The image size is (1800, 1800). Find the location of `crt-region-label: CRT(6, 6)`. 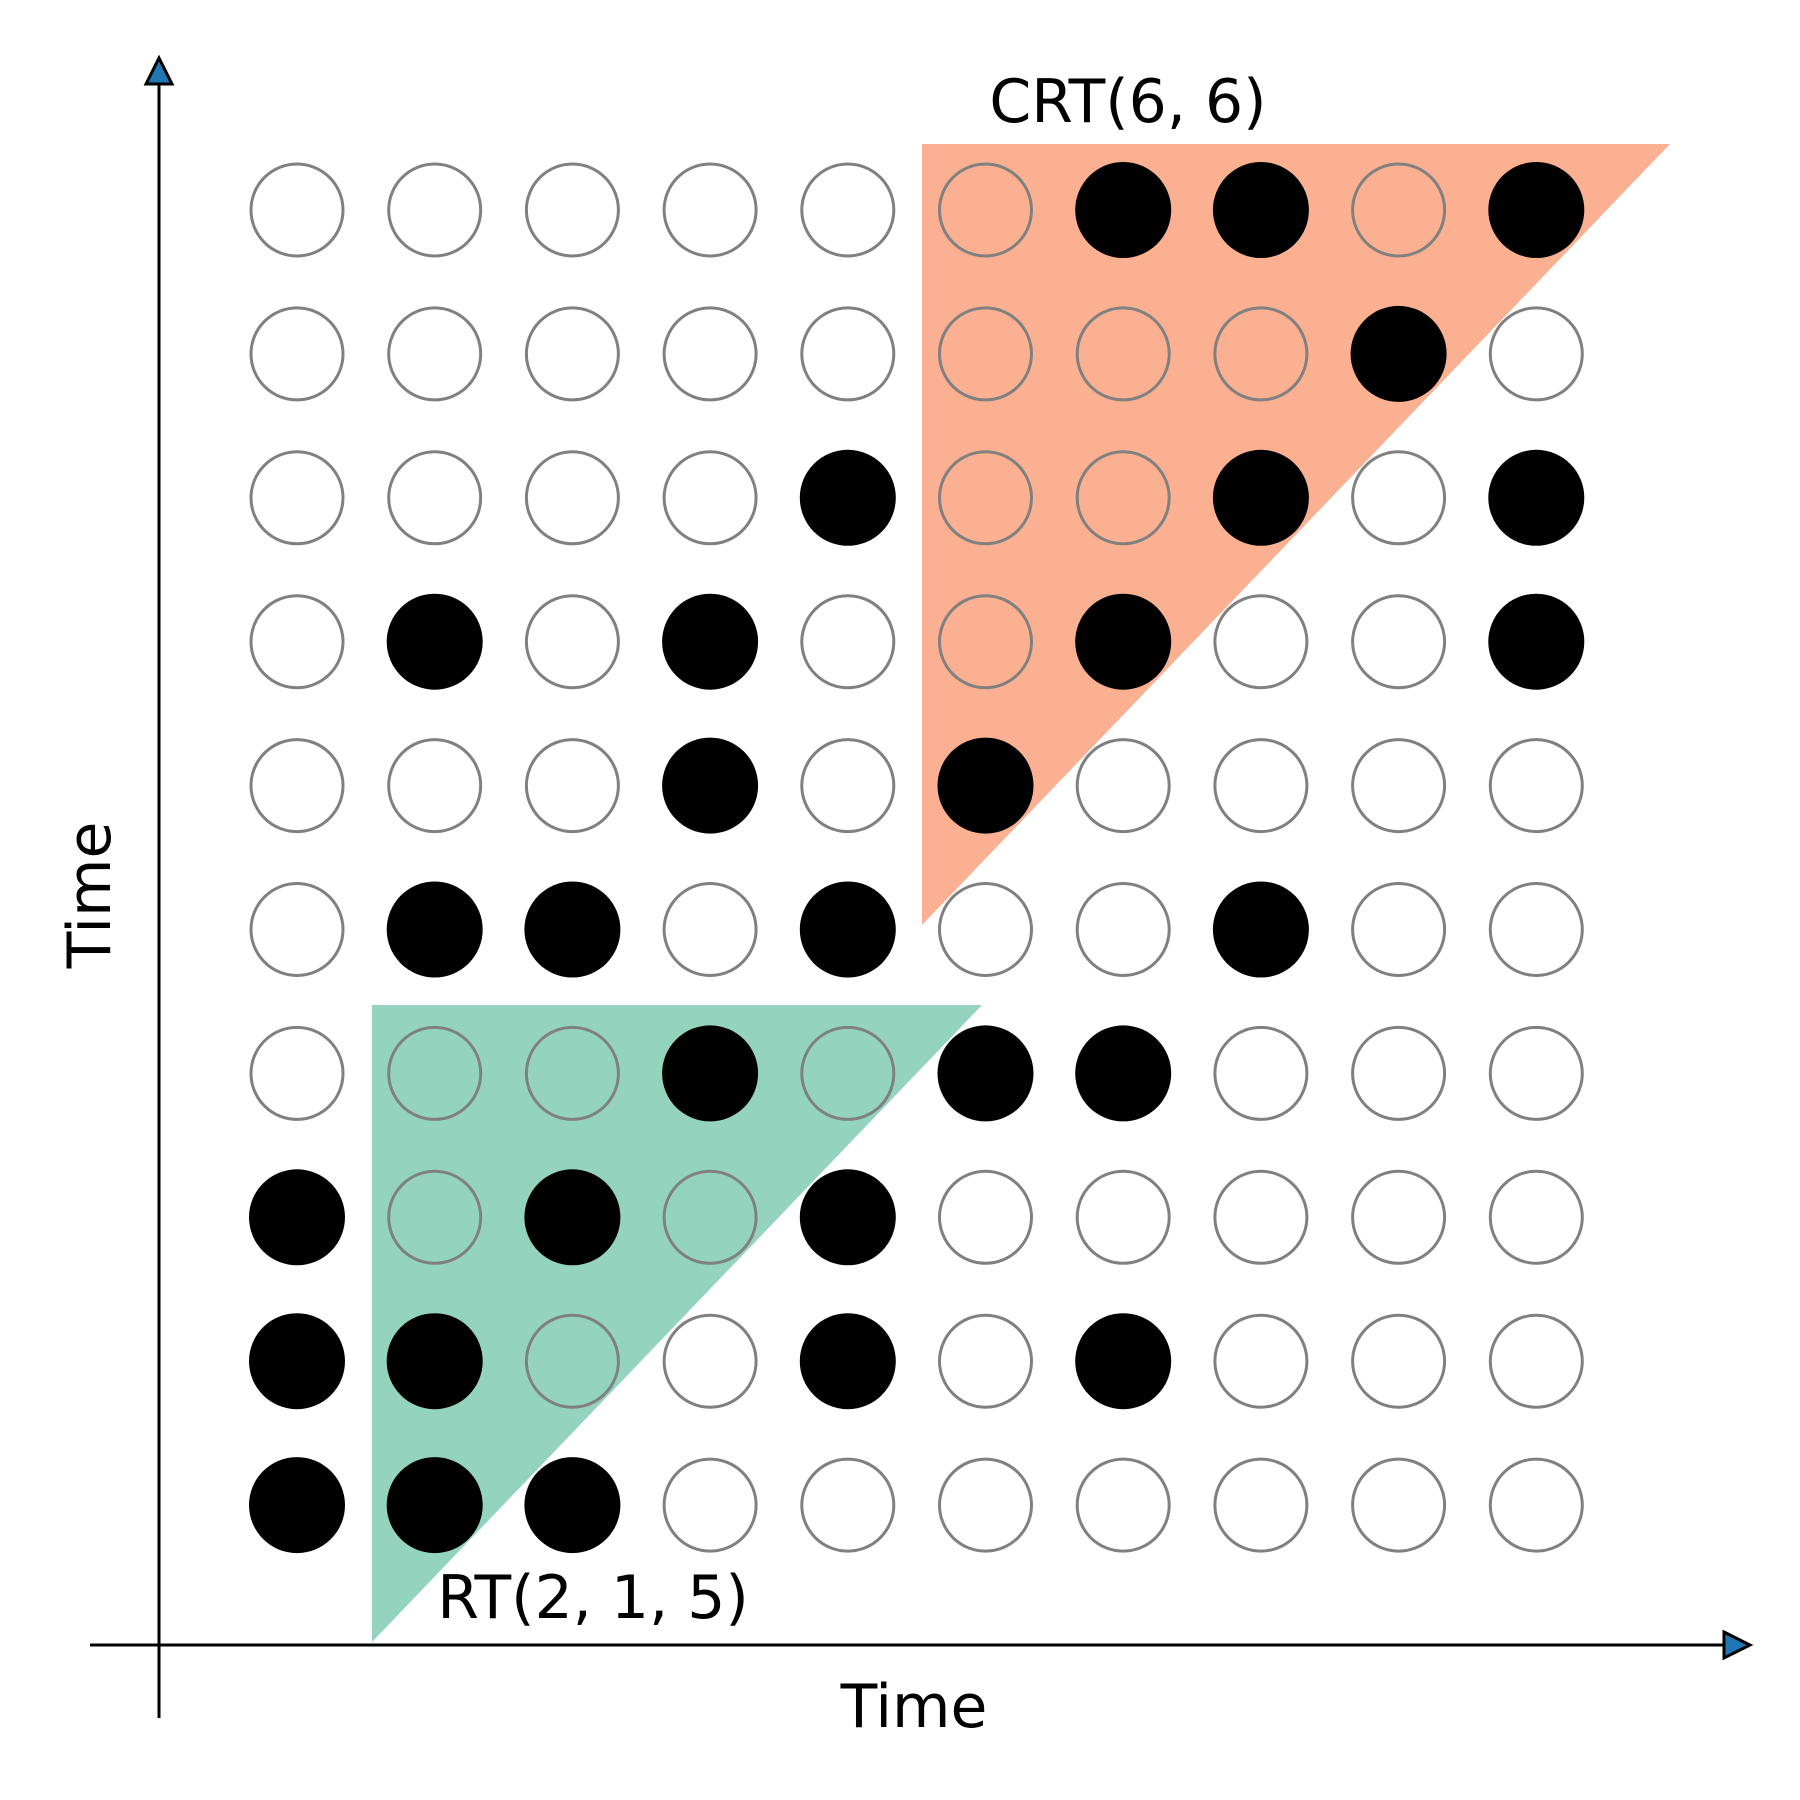

crt-region-label: CRT(6, 6) is located at coordinates (1127, 102).